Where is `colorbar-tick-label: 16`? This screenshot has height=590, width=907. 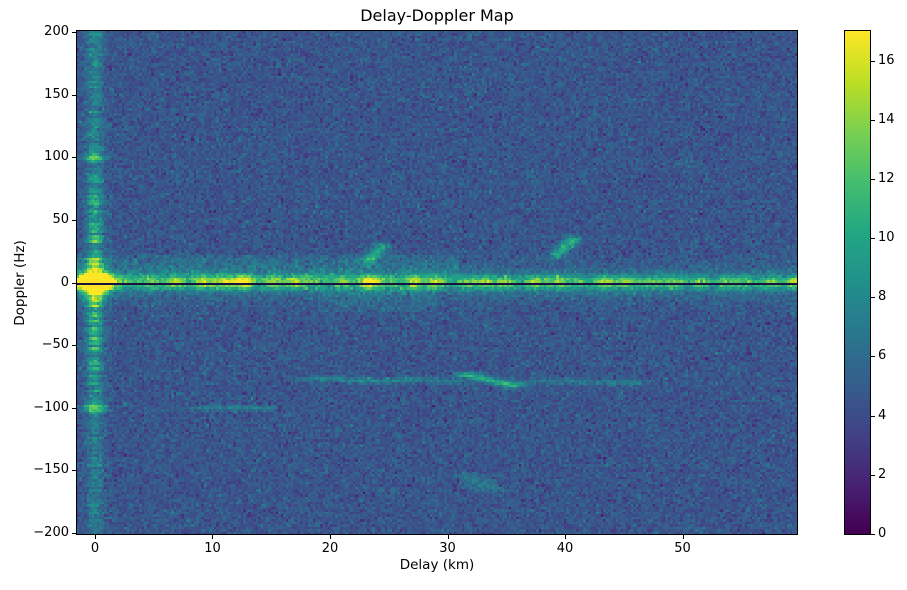 colorbar-tick-label: 16 is located at coordinates (886, 60).